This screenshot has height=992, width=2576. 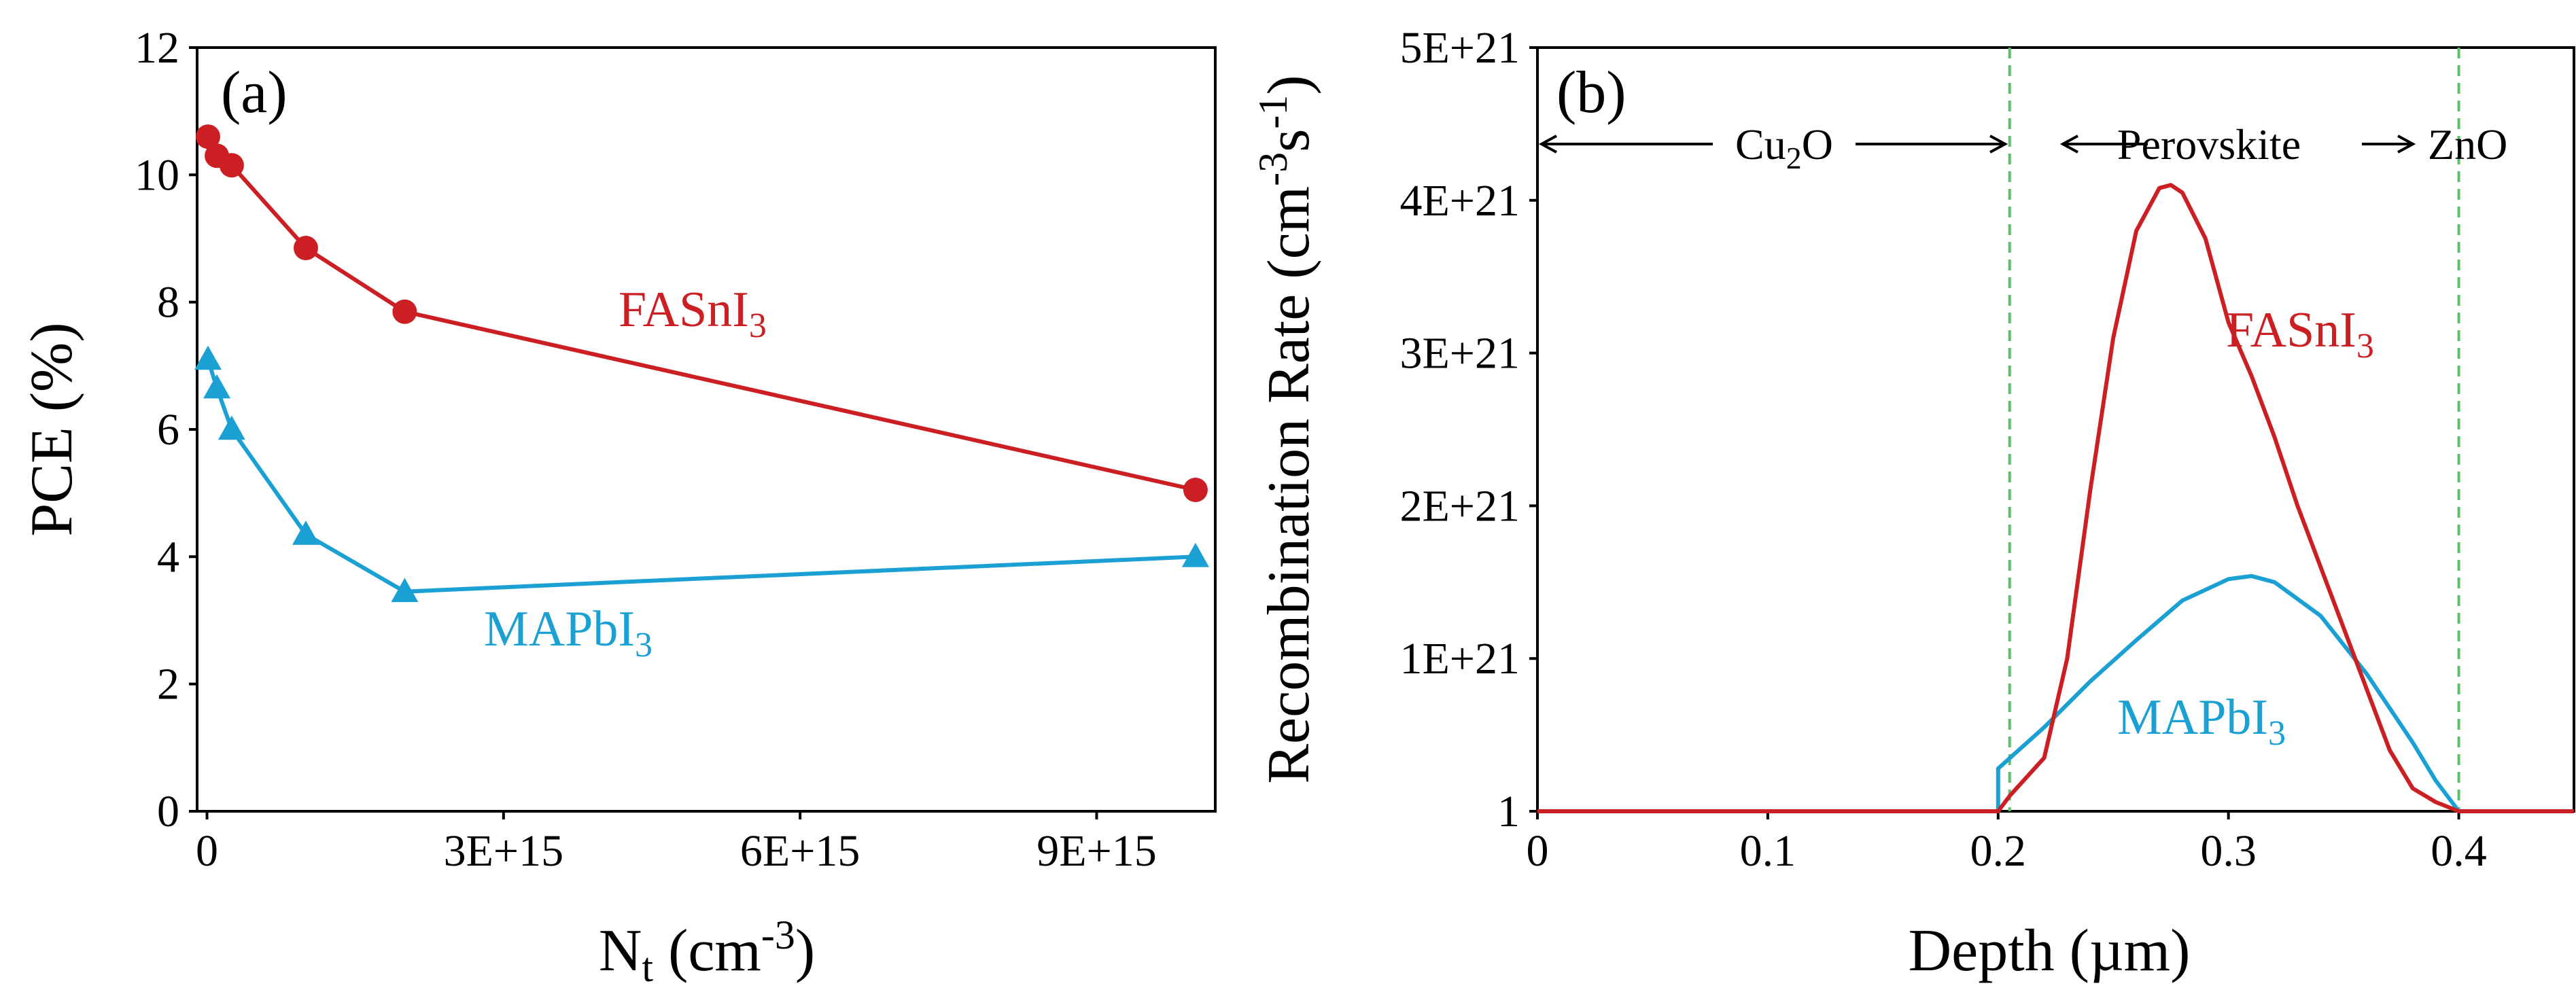 What do you see at coordinates (1998, 851) in the screenshot?
I see `x-tick-label-b-2: 0.2` at bounding box center [1998, 851].